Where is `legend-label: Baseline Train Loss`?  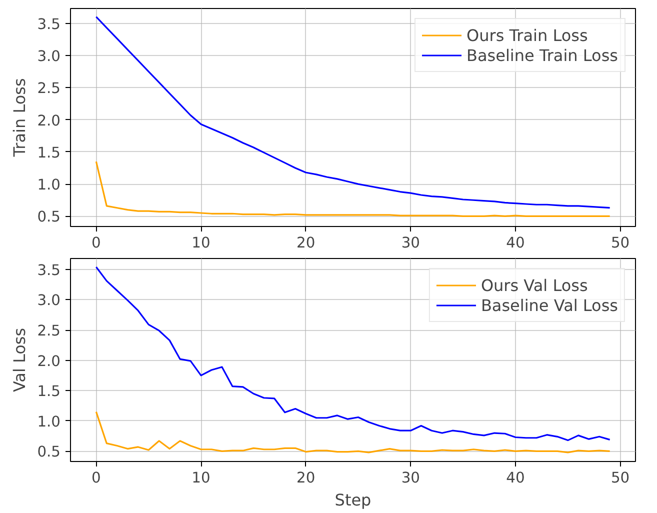 legend-label: Baseline Train Loss is located at coordinates (542, 55).